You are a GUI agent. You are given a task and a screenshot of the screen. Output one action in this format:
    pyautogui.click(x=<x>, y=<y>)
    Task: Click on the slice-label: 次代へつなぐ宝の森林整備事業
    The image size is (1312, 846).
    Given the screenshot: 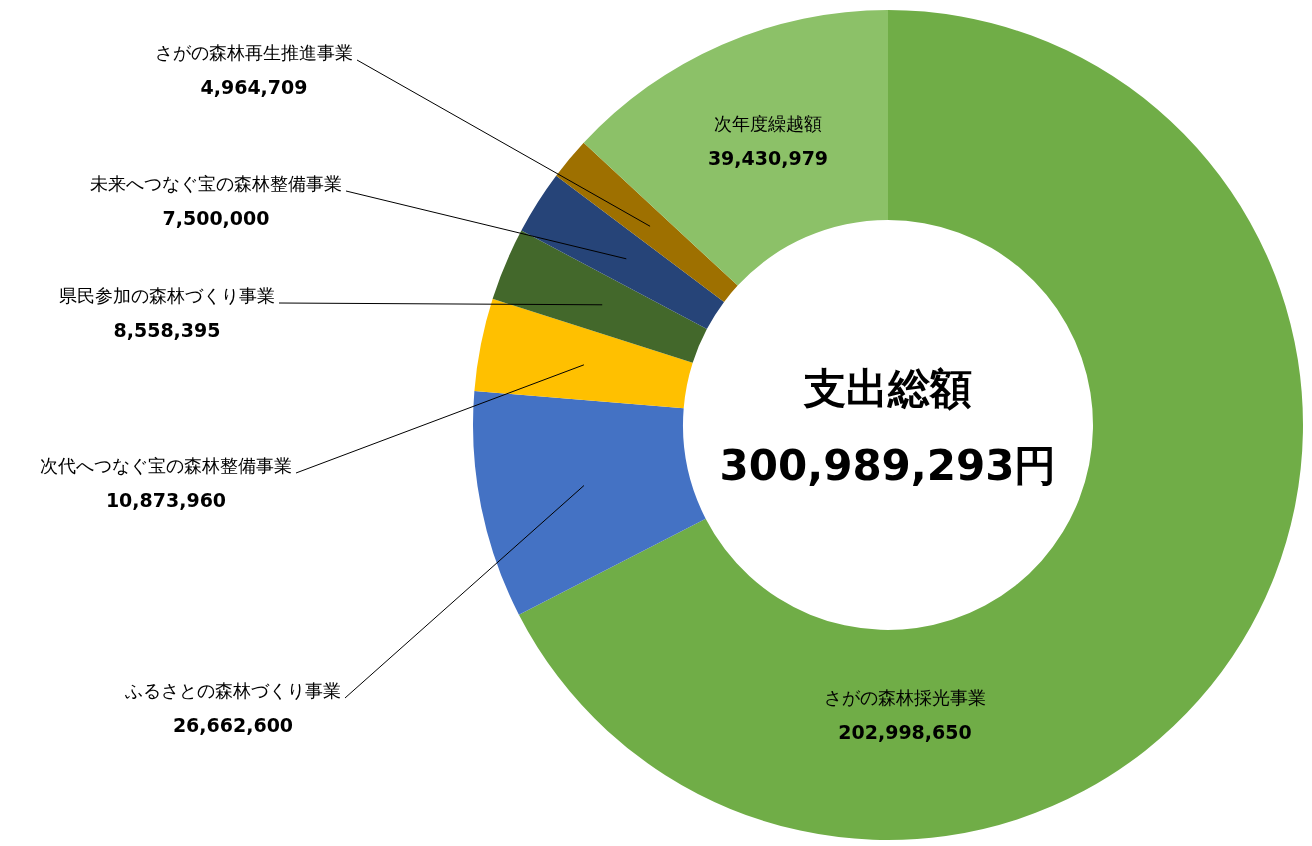 What is the action you would take?
    pyautogui.click(x=166, y=465)
    